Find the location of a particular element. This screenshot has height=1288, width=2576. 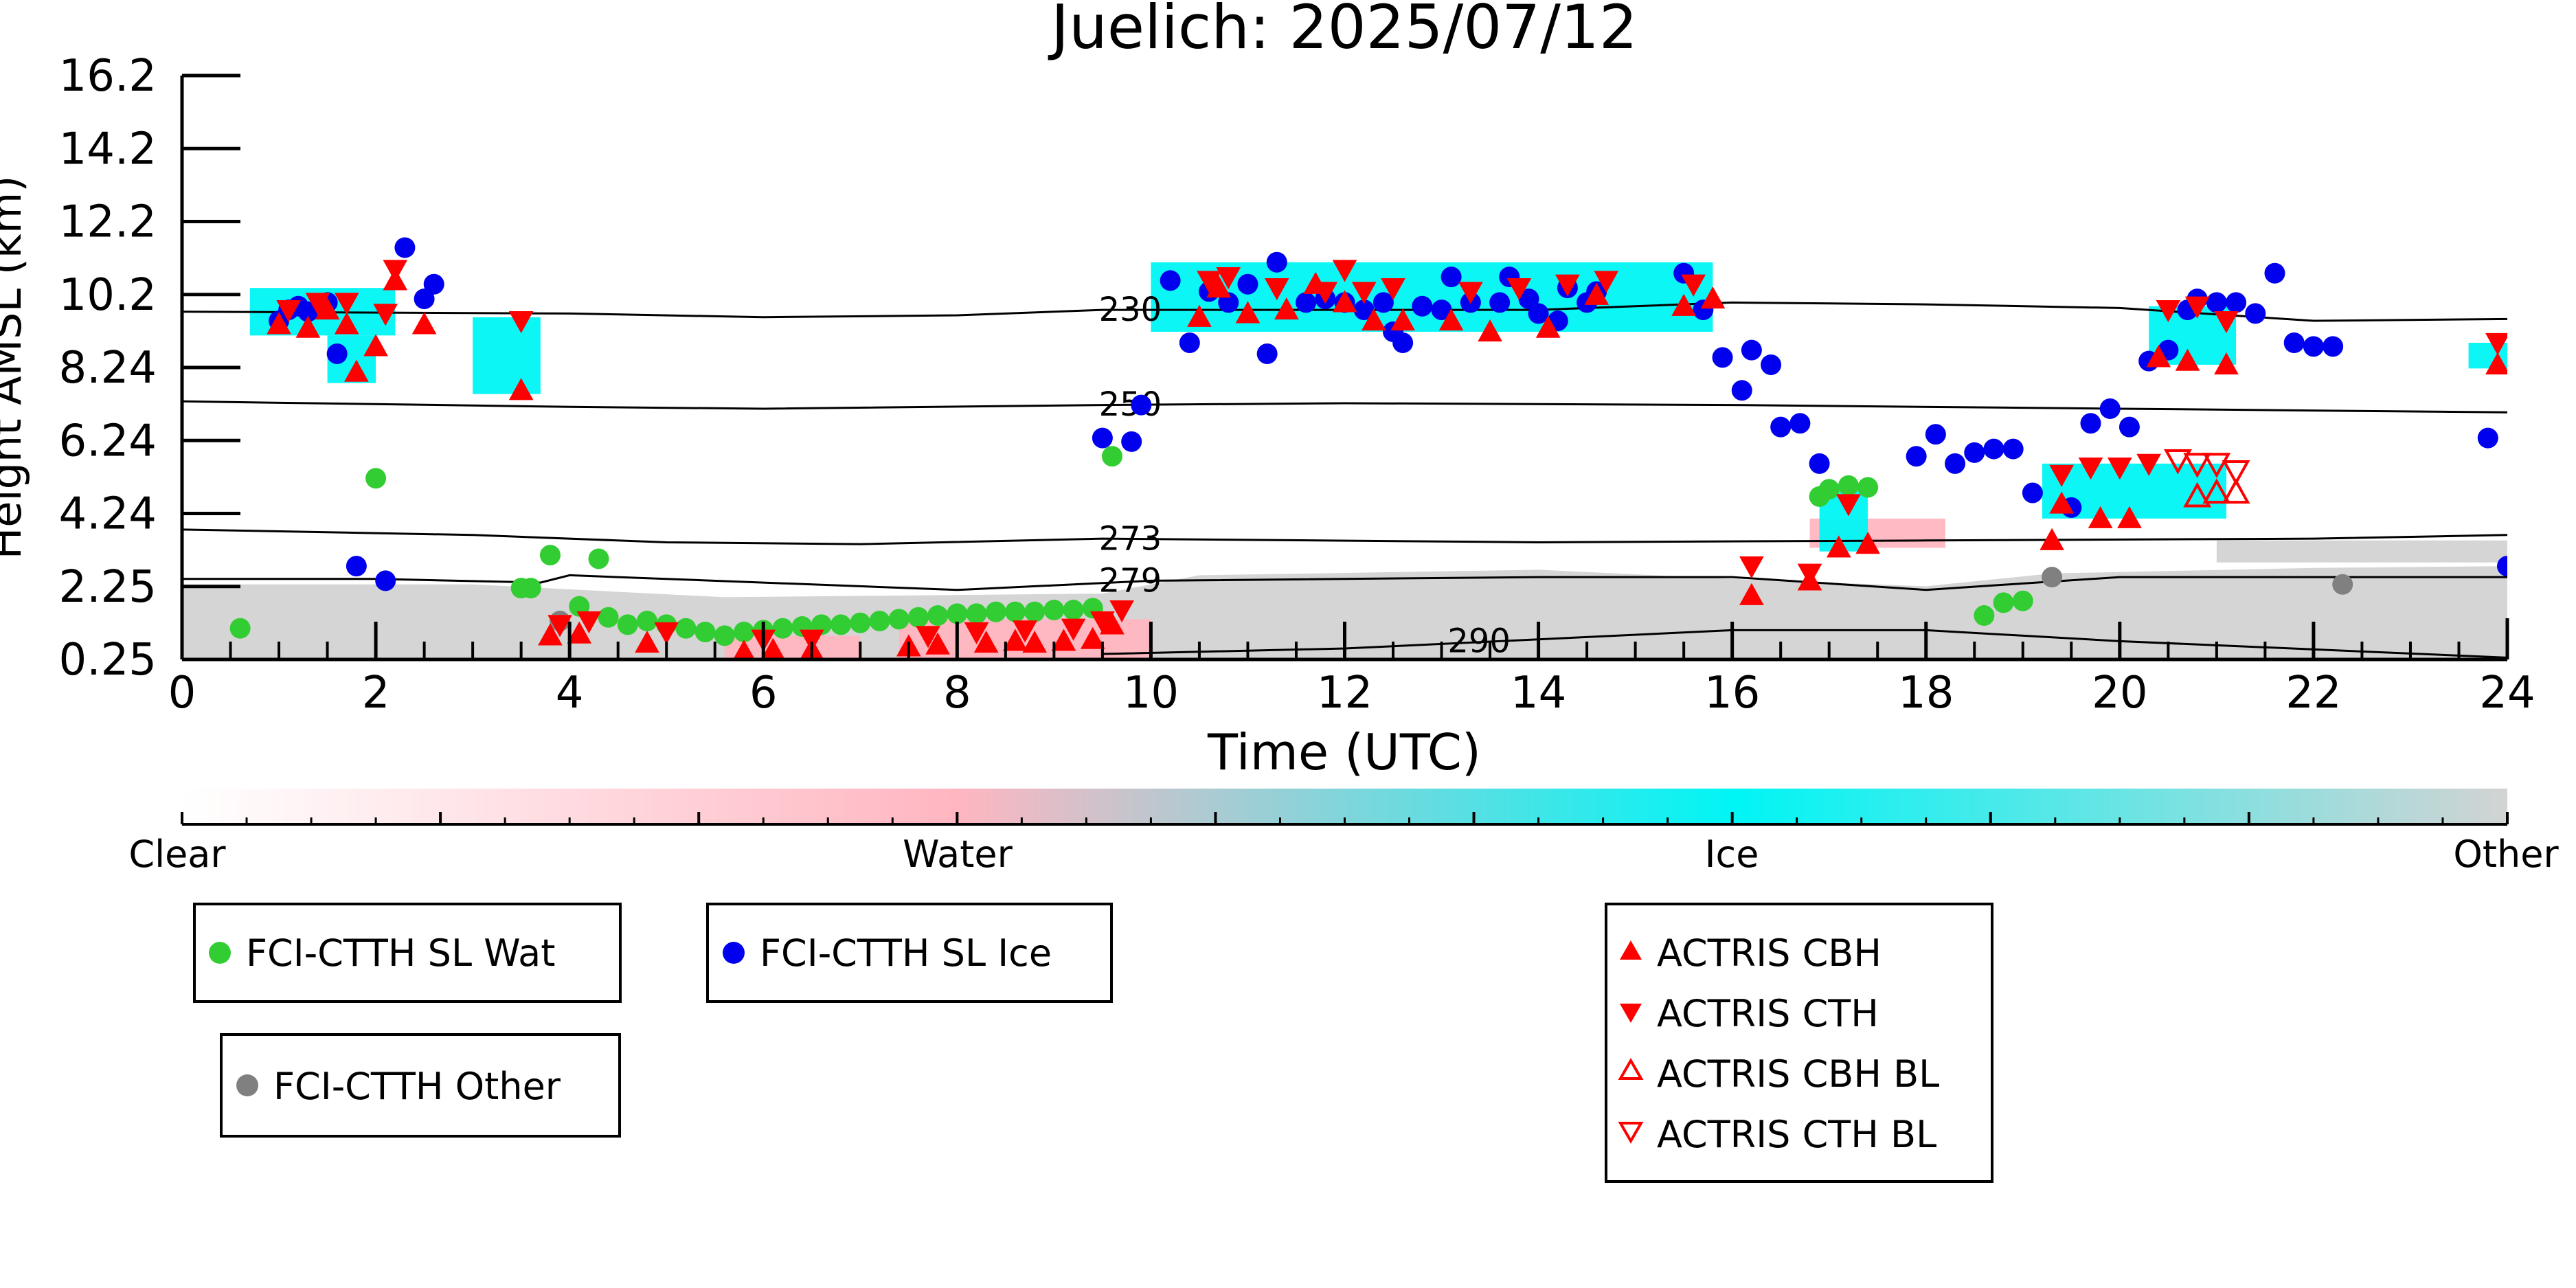

legend-label-cbh-bl: ACTRIS CBH BL is located at coordinates (1798, 1074).